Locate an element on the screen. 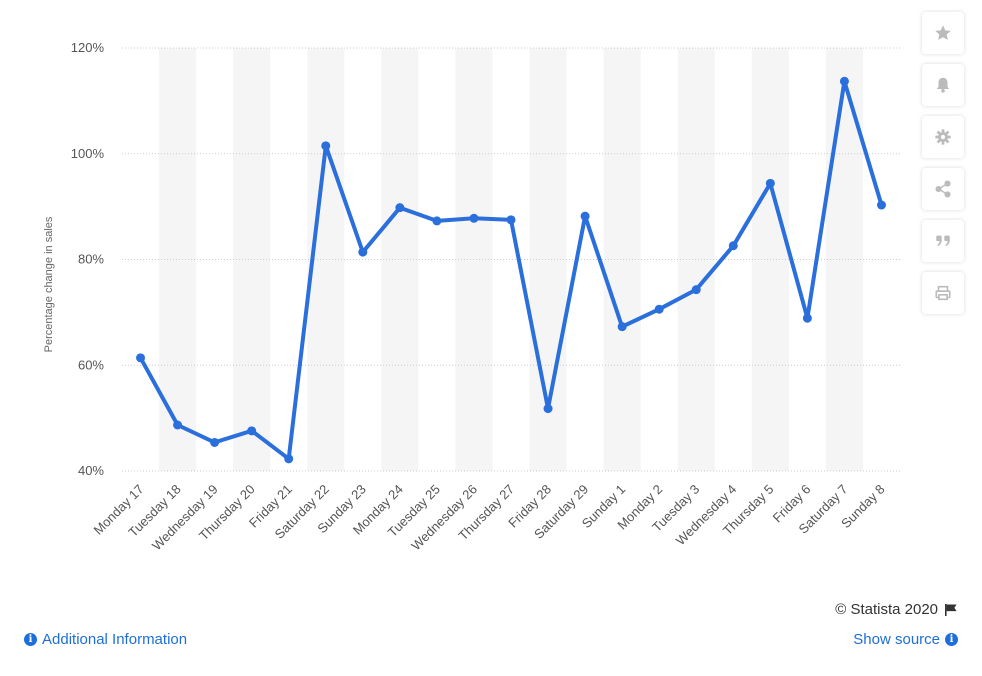 This screenshot has height=676, width=982. chart-toolbar is located at coordinates (944, 168).